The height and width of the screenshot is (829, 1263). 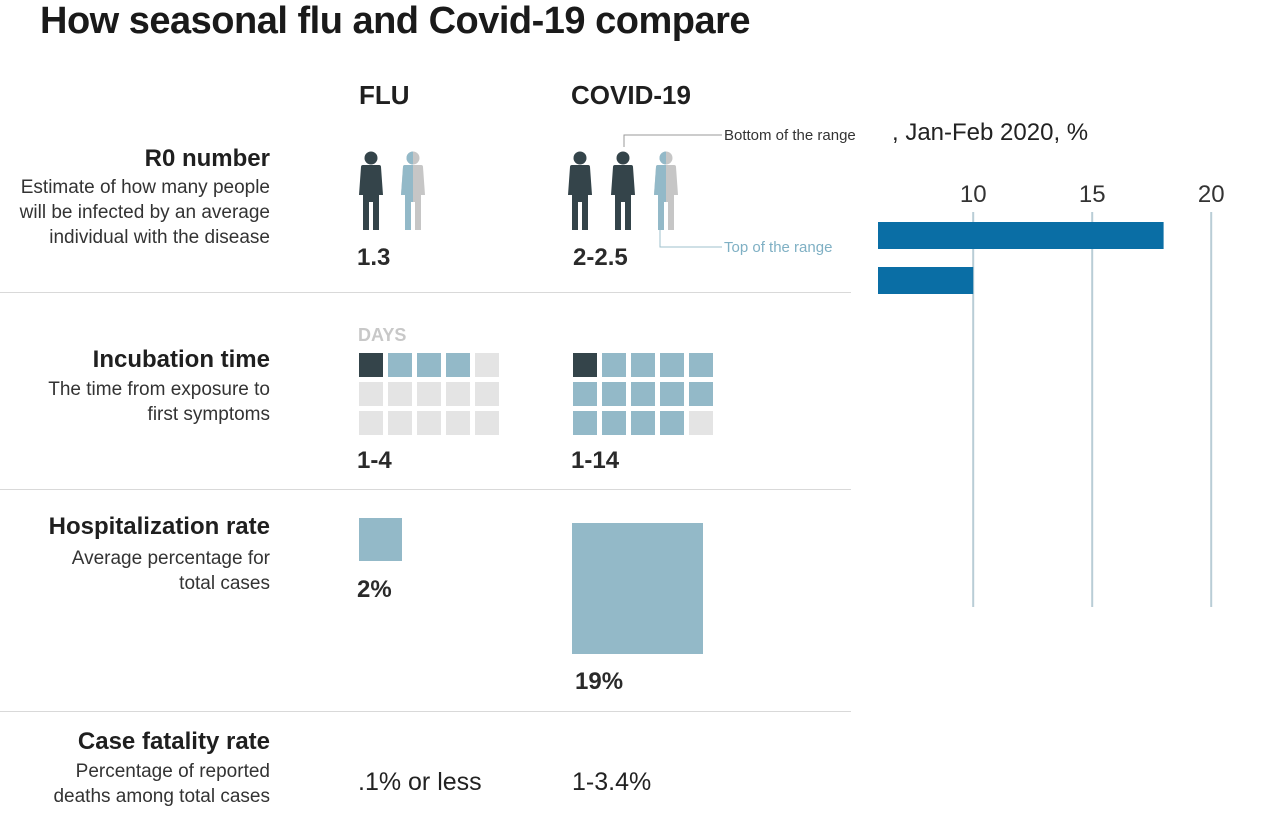 What do you see at coordinates (159, 237) in the screenshot?
I see `r0-desc-line-3: individual with the disease` at bounding box center [159, 237].